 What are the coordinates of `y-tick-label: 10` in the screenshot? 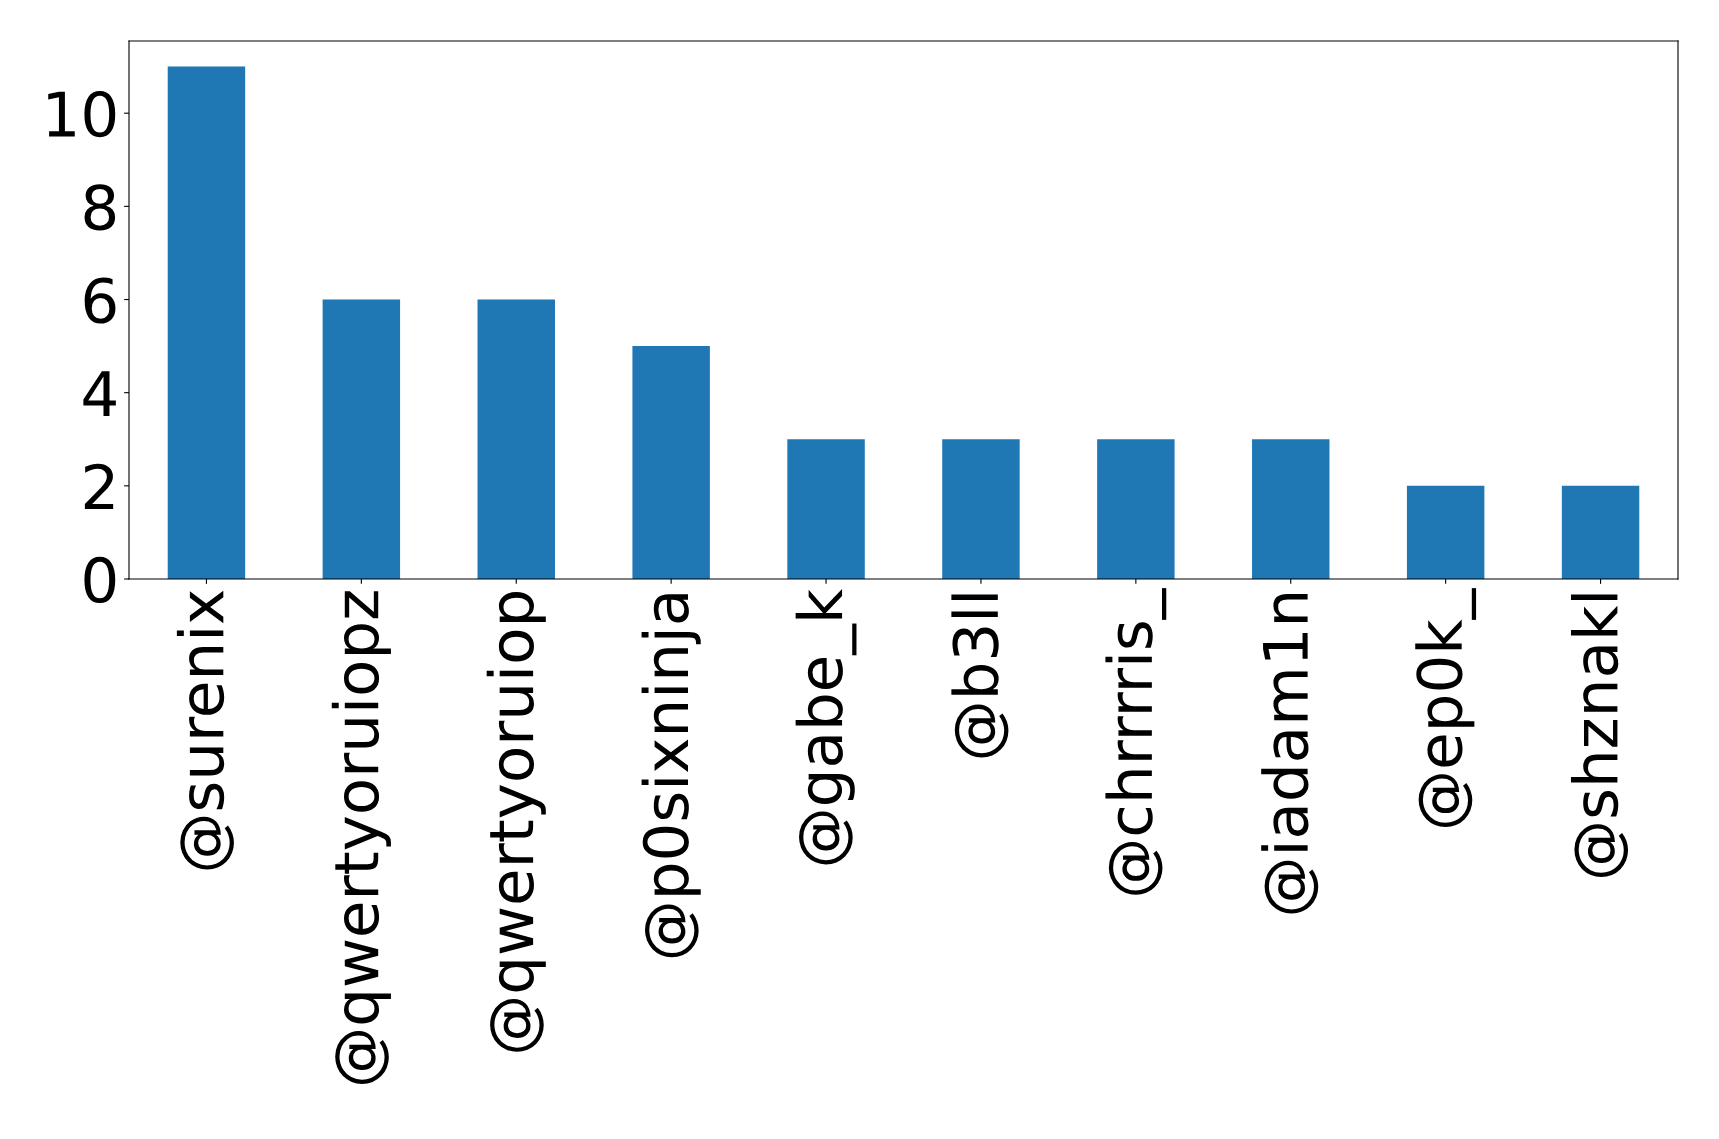 It's located at (82, 114).